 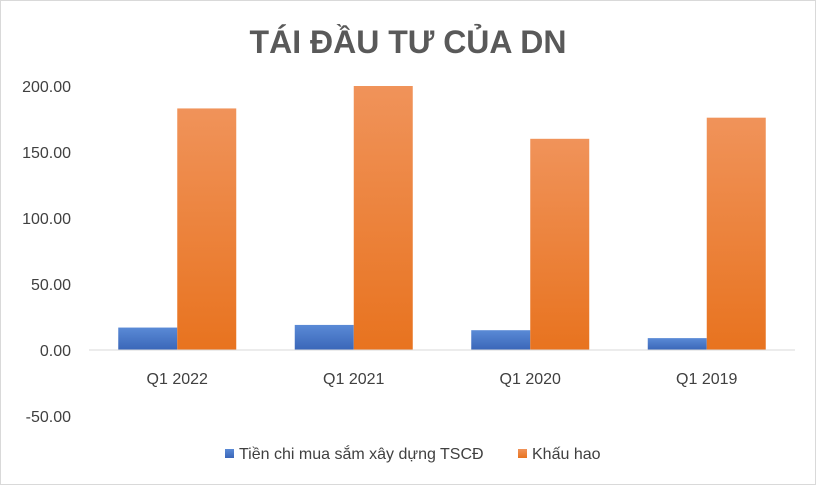 I want to click on x-axis: Q1 2022 Q1 2021 Q1 2020 Q1 2019, so click(x=442, y=379).